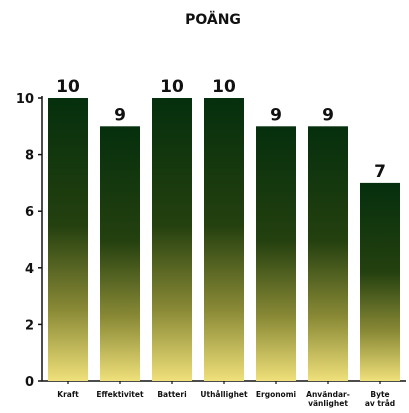 The width and height of the screenshot is (409, 413). I want to click on y-tick-label: 2, so click(29, 325).